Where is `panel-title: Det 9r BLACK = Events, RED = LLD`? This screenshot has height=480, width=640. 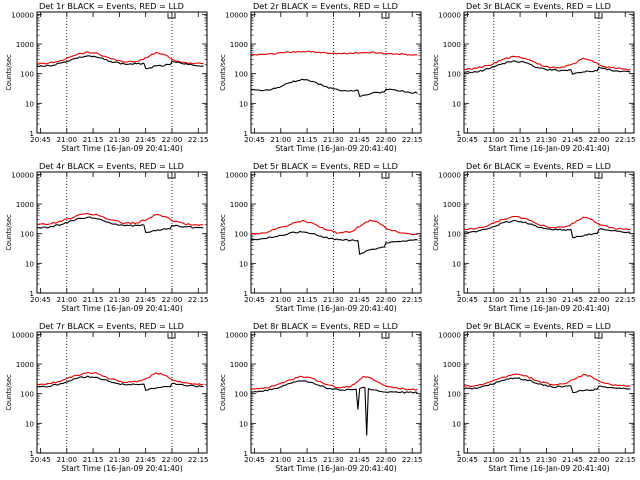 panel-title: Det 9r BLACK = Events, RED = LLD is located at coordinates (538, 326).